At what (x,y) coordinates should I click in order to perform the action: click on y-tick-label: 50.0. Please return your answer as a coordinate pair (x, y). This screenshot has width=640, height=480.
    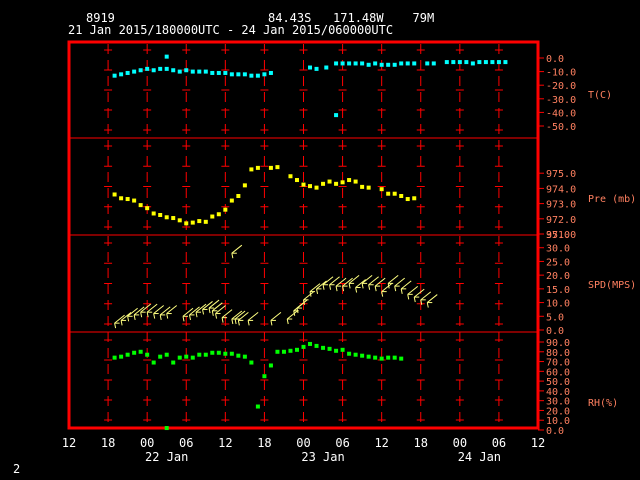
    Looking at the image, I should click on (558, 382).